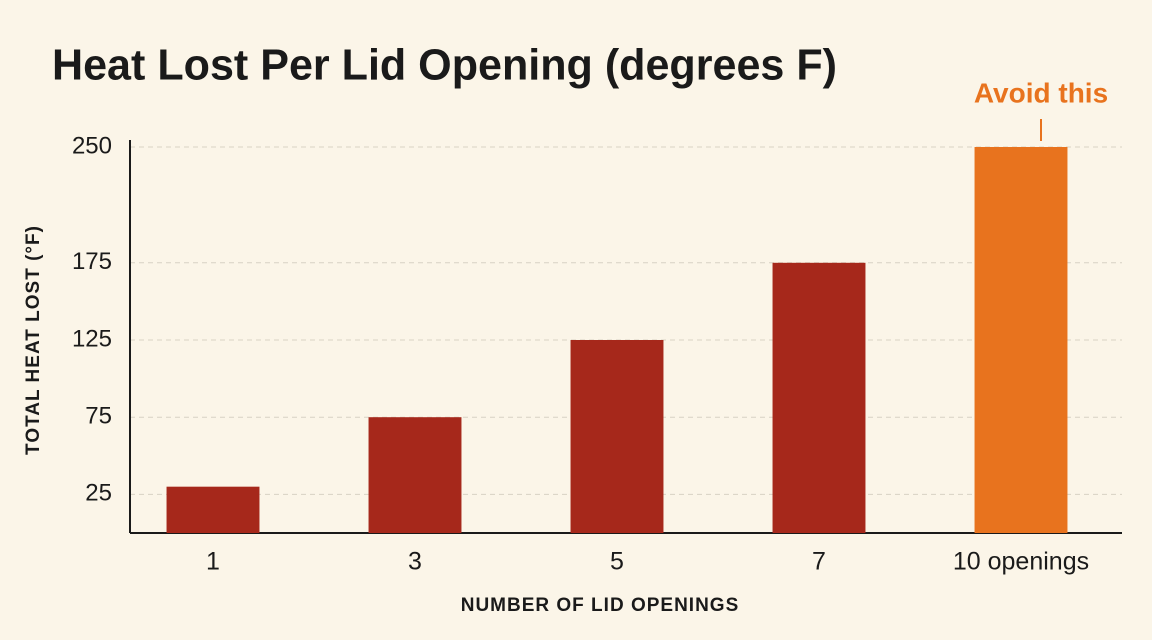 Image resolution: width=1152 pixels, height=640 pixels. I want to click on x-tick-label: 1, so click(213, 562).